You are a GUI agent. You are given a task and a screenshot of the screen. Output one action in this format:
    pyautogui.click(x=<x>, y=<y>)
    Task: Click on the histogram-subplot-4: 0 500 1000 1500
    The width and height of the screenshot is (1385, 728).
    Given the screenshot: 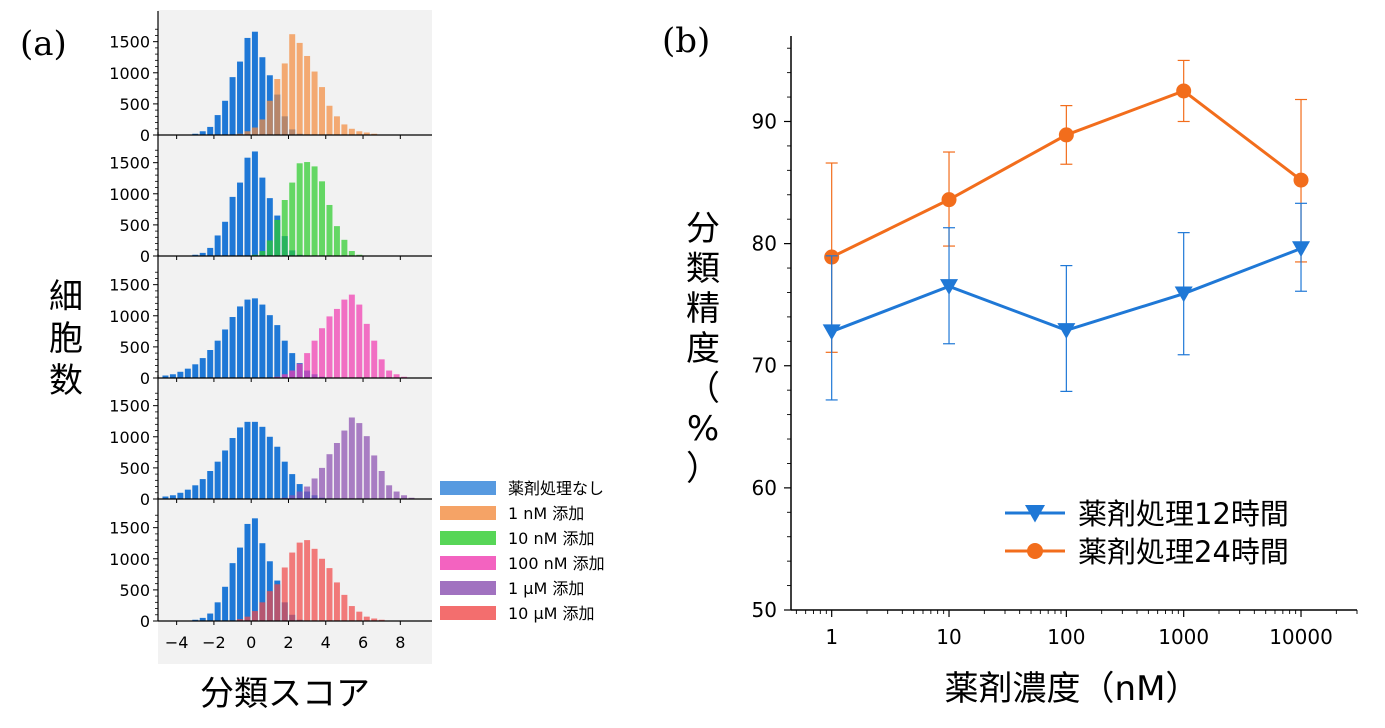 What is the action you would take?
    pyautogui.click(x=270, y=442)
    